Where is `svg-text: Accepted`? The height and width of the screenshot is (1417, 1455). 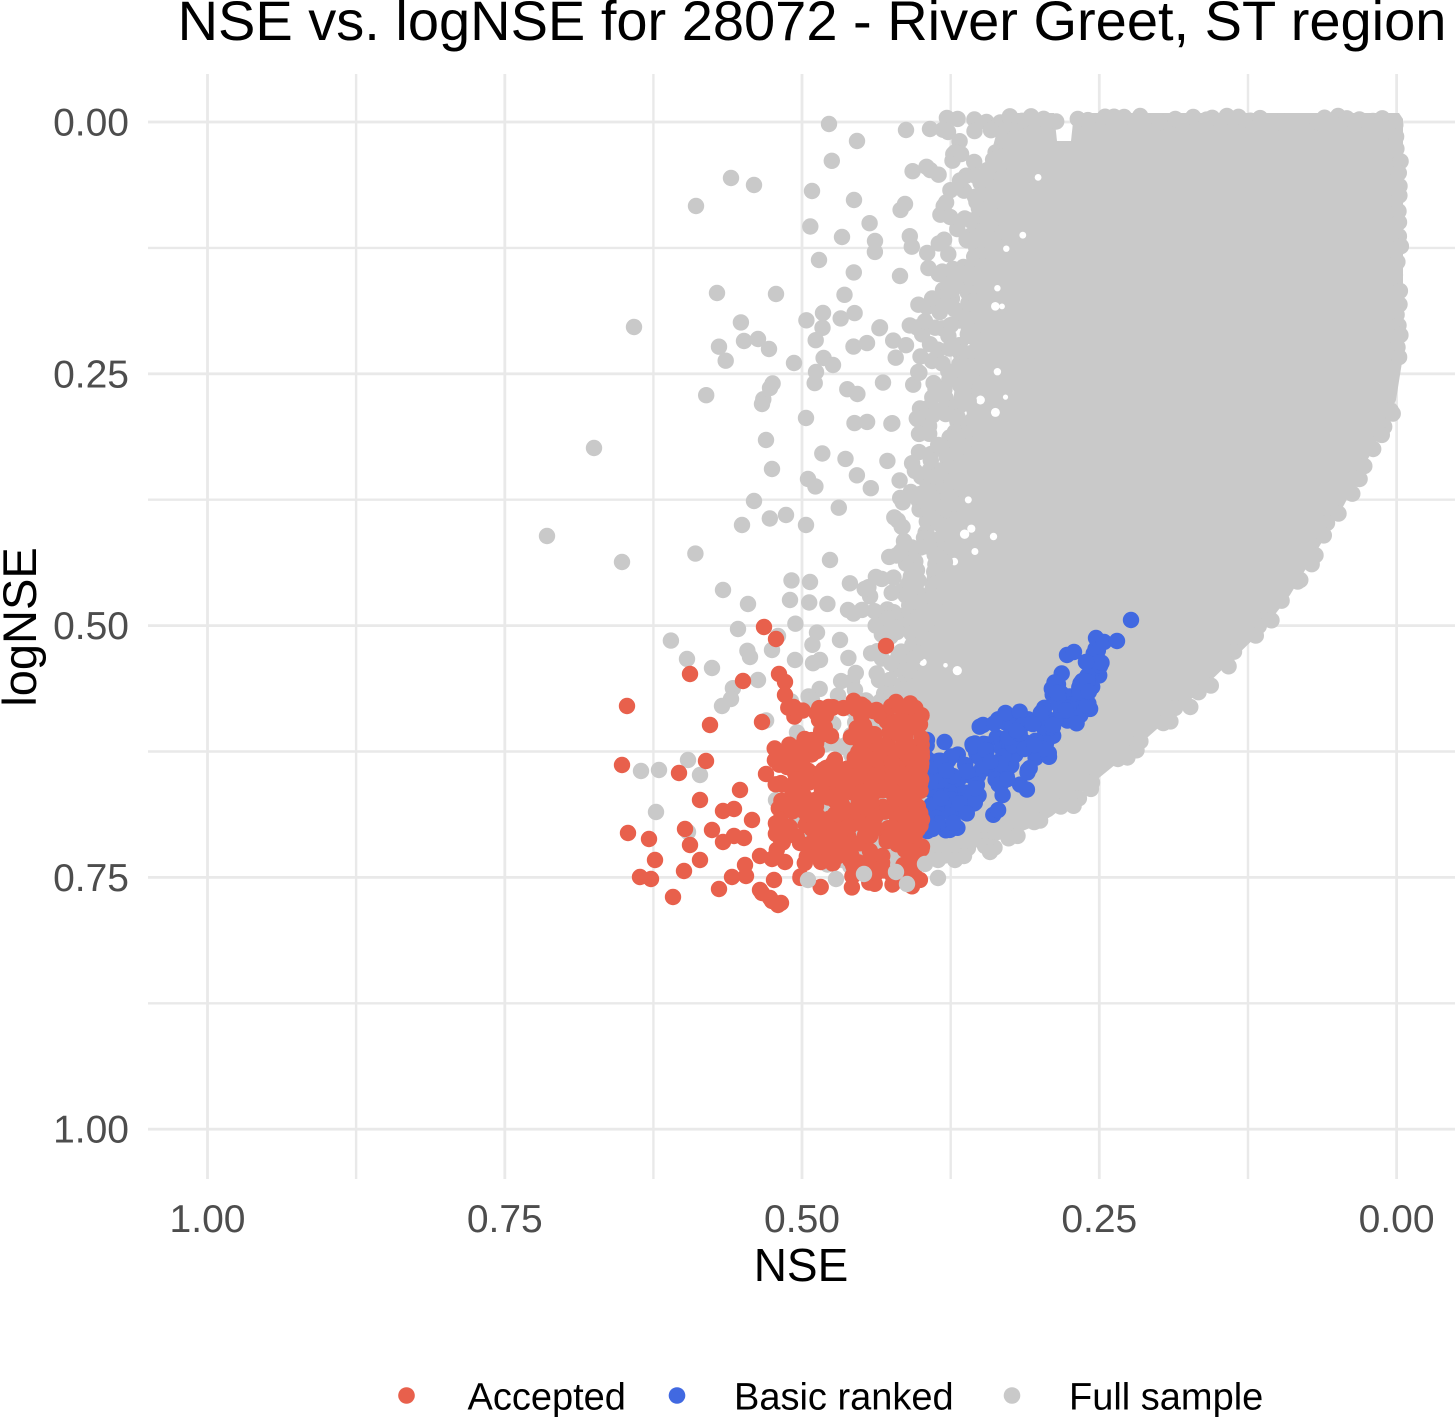
svg-text: Accepted is located at coordinates (547, 1397).